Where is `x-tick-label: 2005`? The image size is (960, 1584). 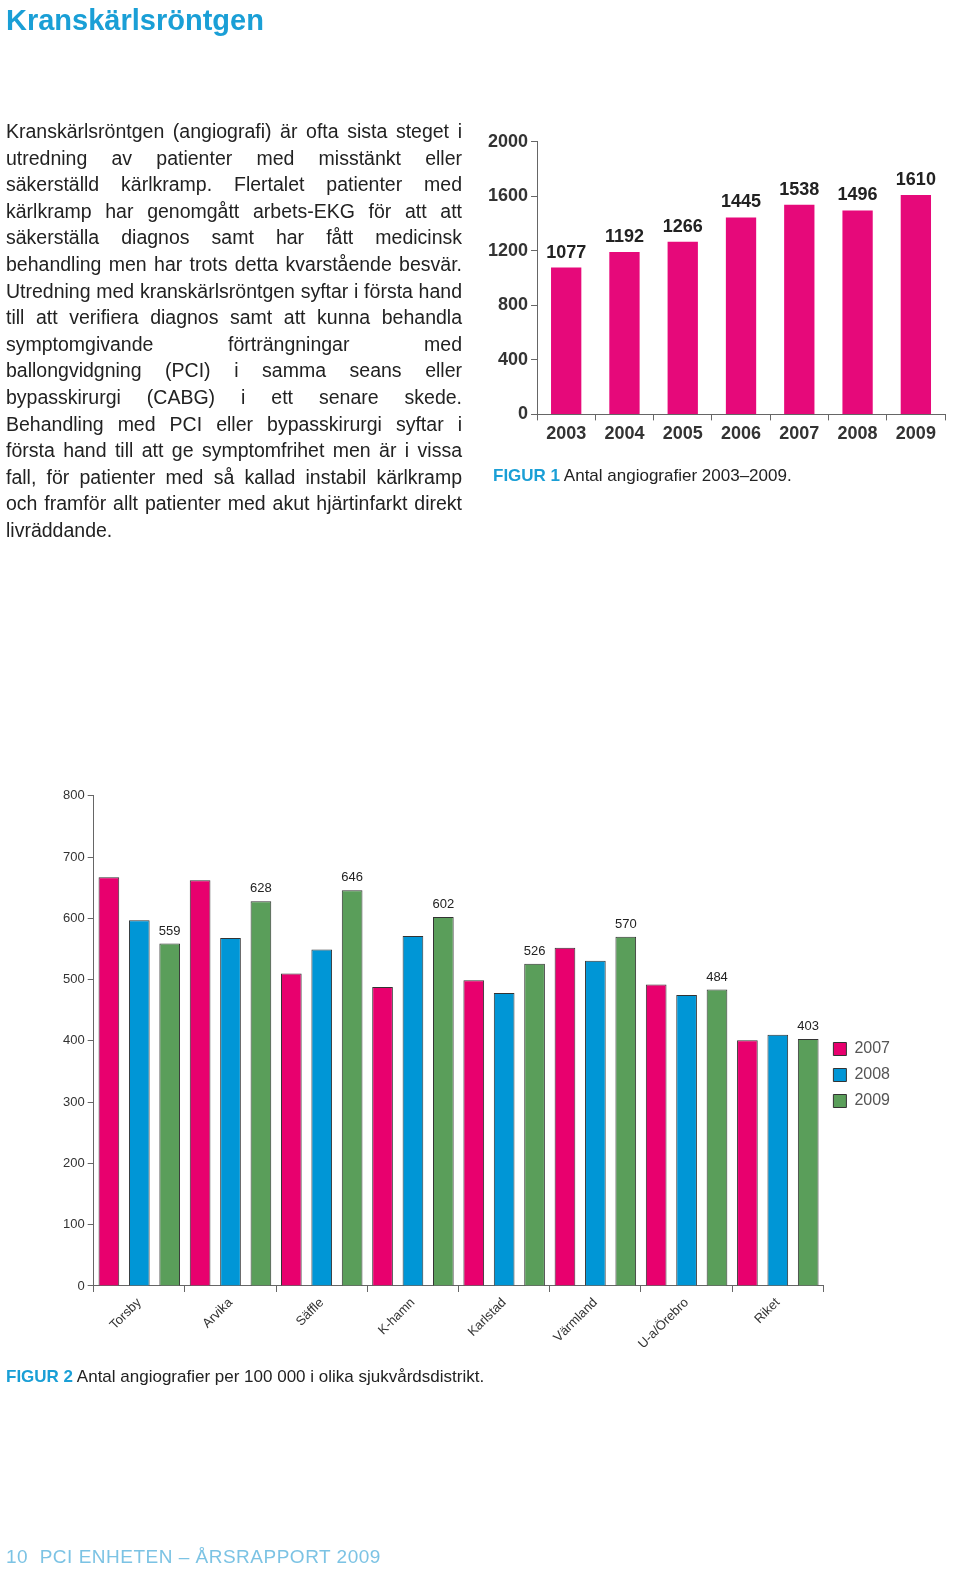
x-tick-label: 2005 is located at coordinates (682, 433).